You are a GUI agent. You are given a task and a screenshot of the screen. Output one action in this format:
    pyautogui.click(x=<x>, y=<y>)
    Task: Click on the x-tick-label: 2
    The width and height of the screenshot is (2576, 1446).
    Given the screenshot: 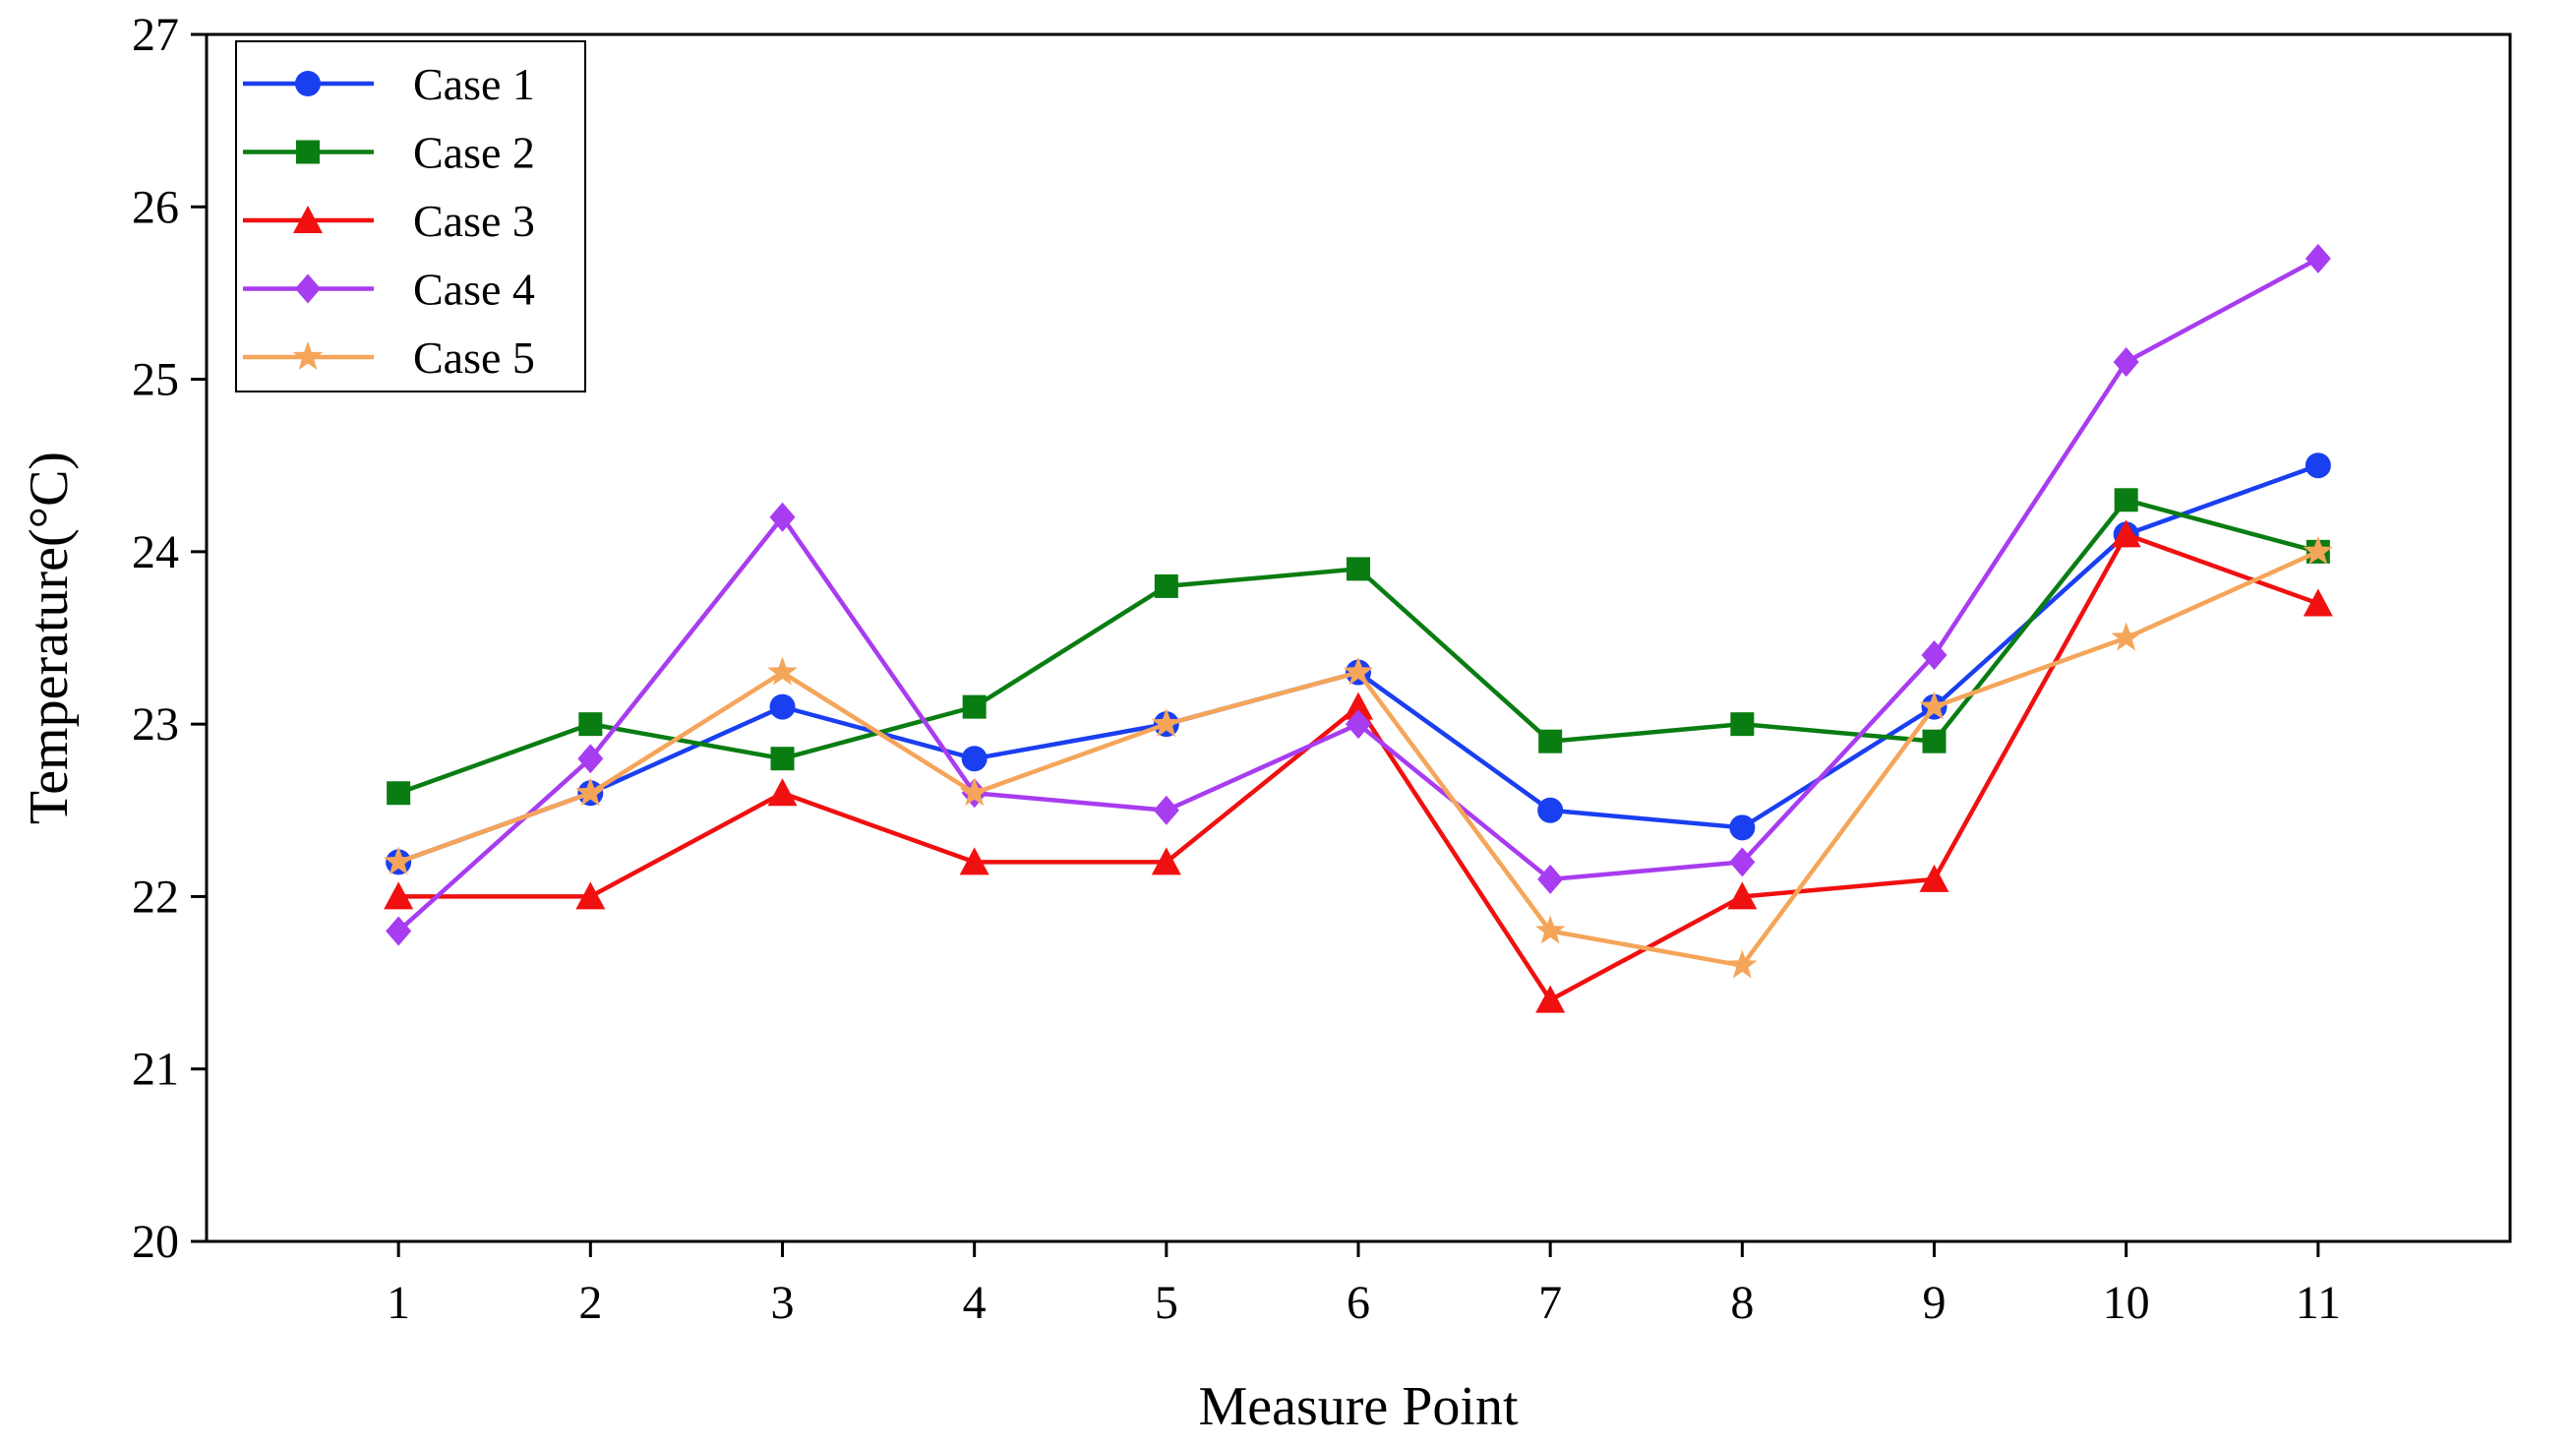 What is the action you would take?
    pyautogui.click(x=590, y=1303)
    